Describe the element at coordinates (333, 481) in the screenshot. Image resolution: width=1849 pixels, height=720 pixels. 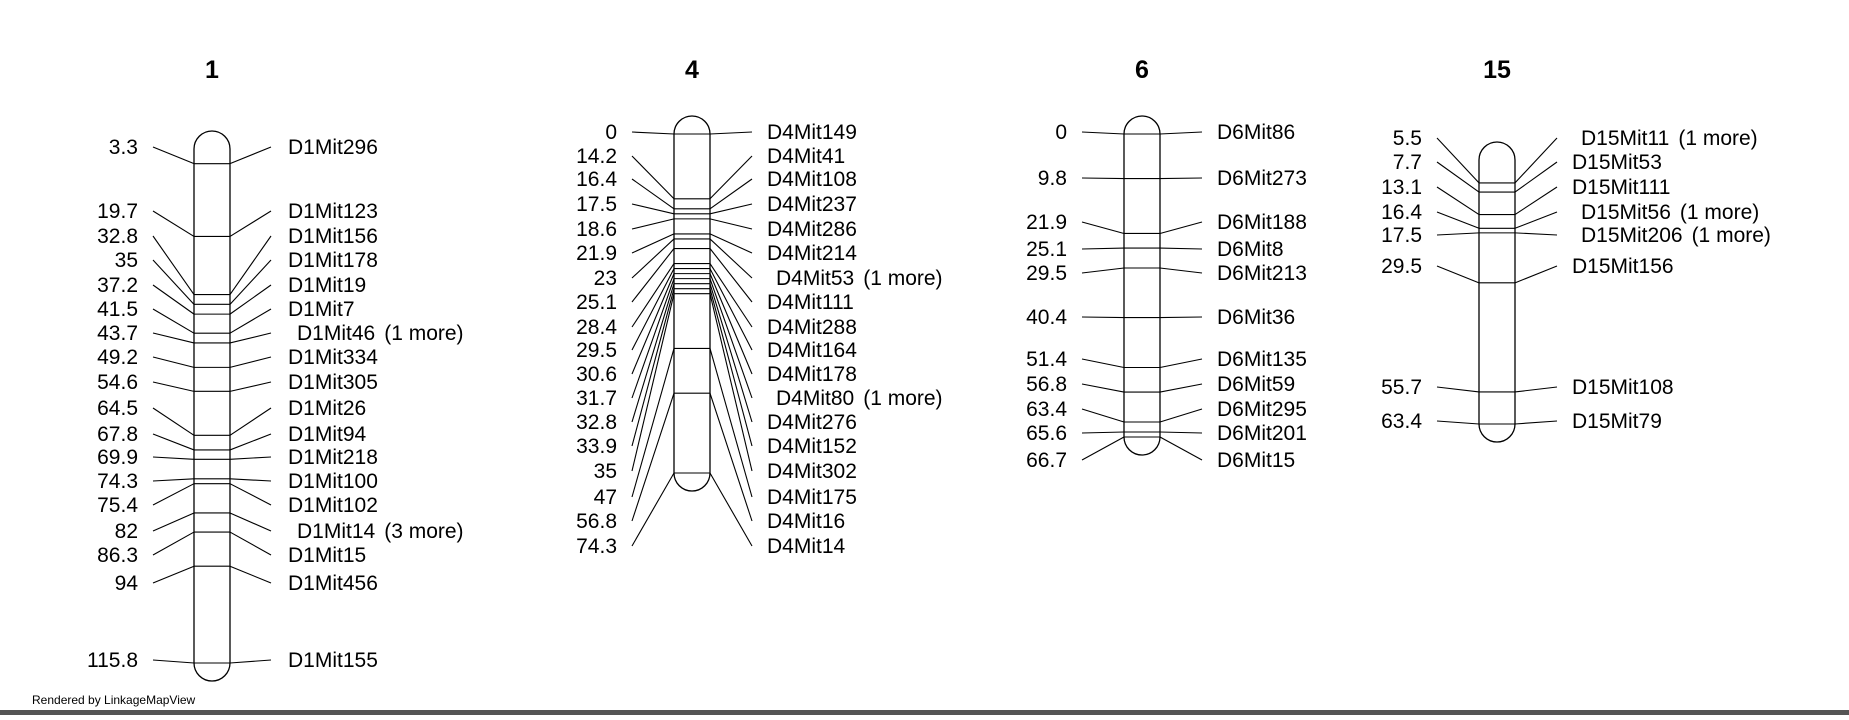
I see `marker-name: D1Mit100` at that location.